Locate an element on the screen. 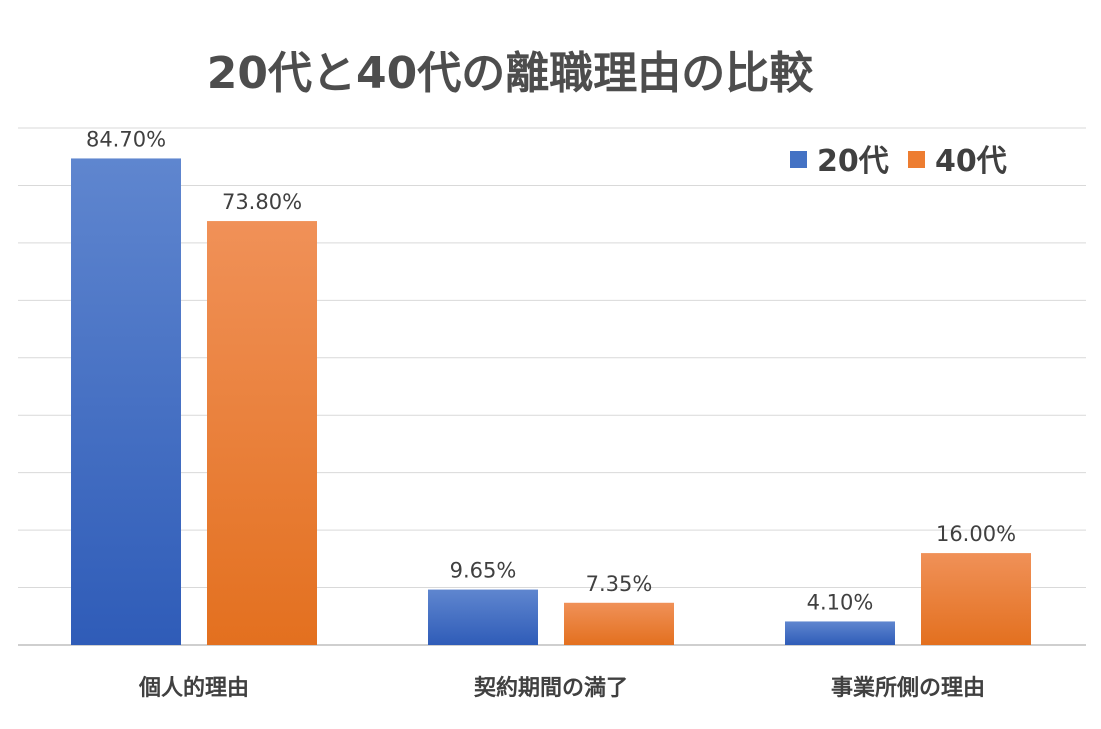 Image resolution: width=1101 pixels, height=729 pixels. data-label: 7.35% is located at coordinates (619, 584).